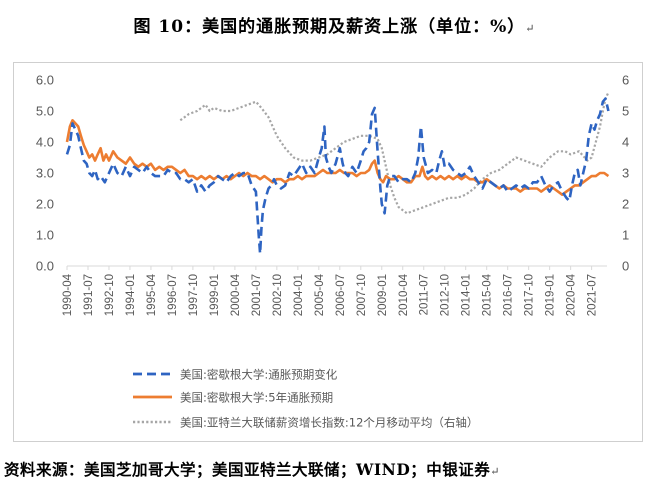 The width and height of the screenshot is (669, 503). What do you see at coordinates (488, 294) in the screenshot?
I see `x-tick-label: 2015-04` at bounding box center [488, 294].